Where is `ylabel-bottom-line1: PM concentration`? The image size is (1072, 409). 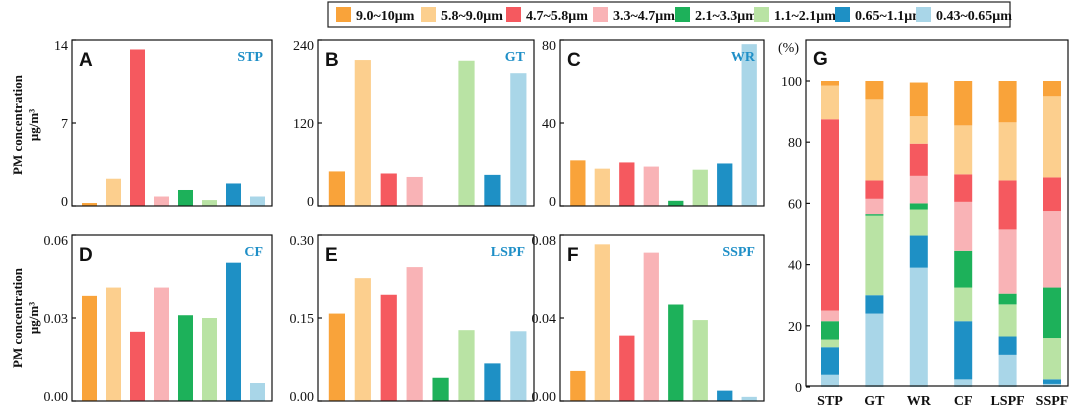
ylabel-bottom-line1: PM concentration is located at coordinates (17, 317).